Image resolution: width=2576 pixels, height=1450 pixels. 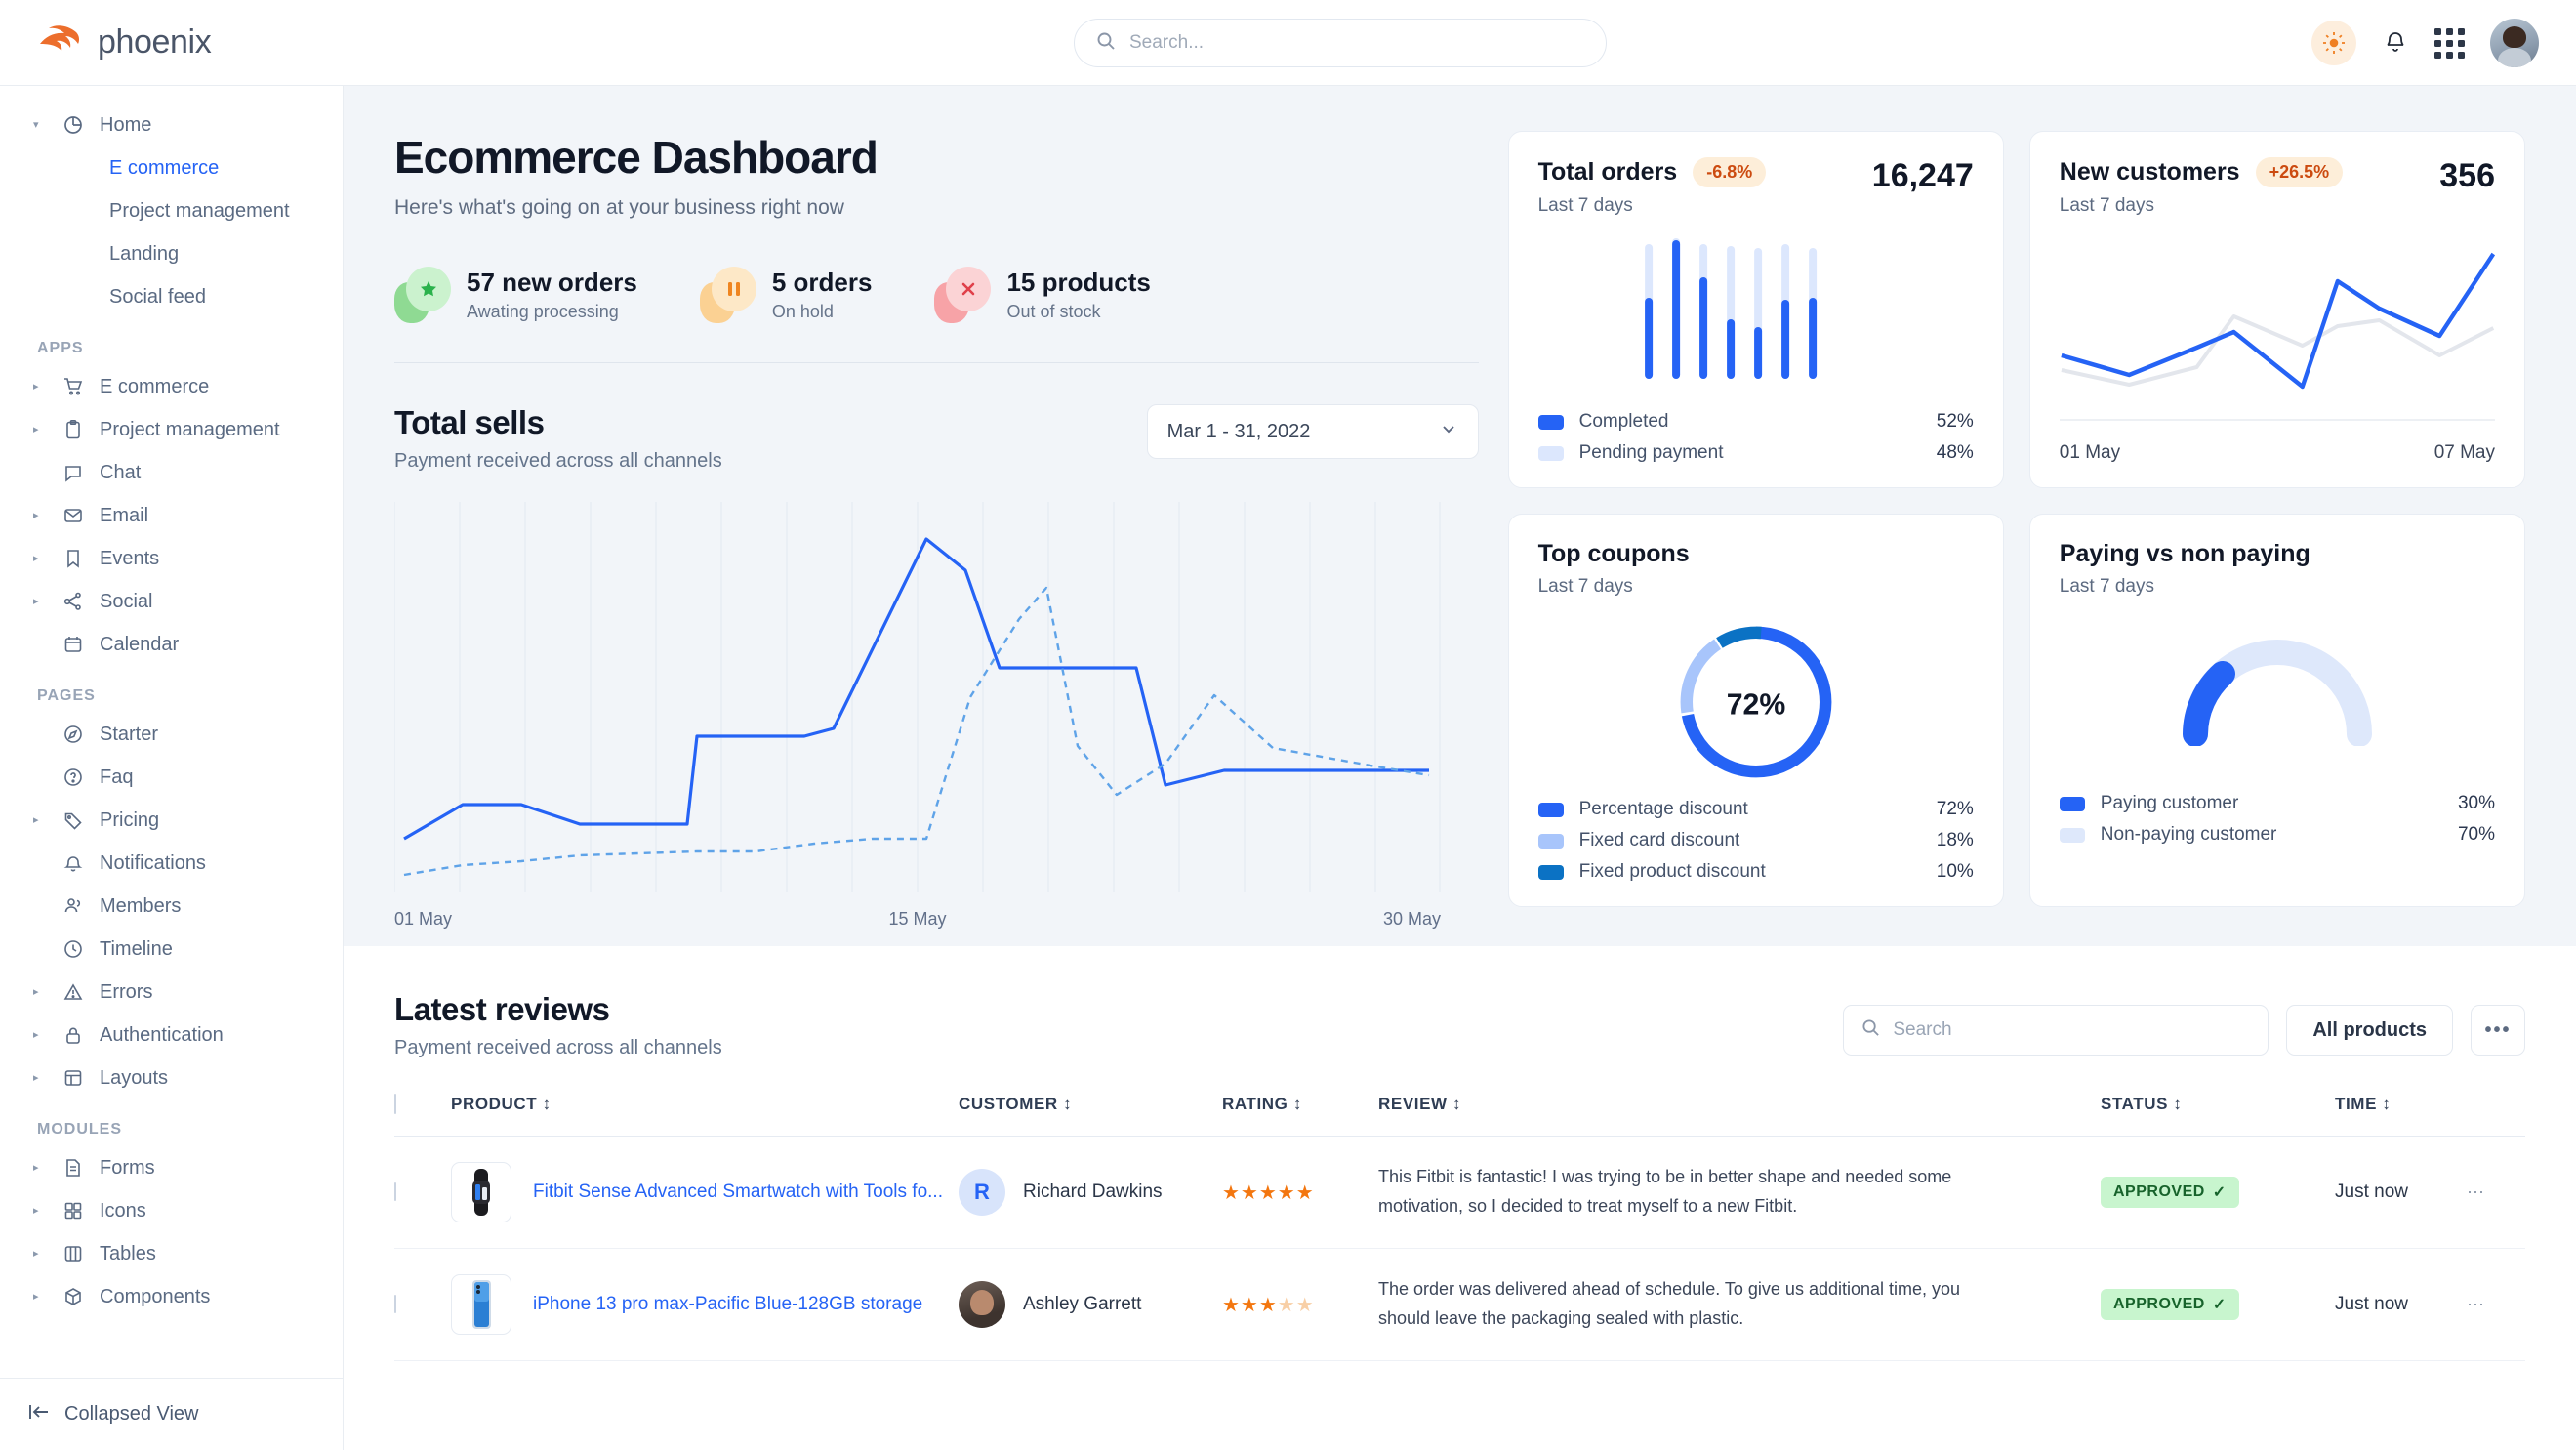 I want to click on star-icon, so click(x=422, y=295).